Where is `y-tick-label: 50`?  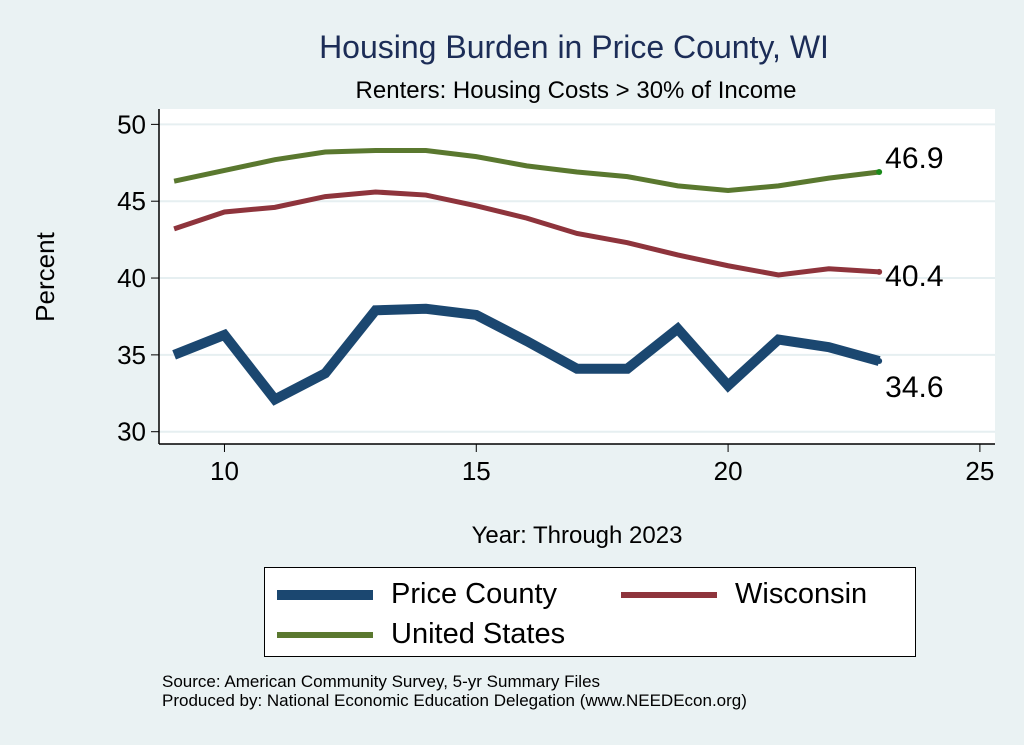
y-tick-label: 50 is located at coordinates (131, 124).